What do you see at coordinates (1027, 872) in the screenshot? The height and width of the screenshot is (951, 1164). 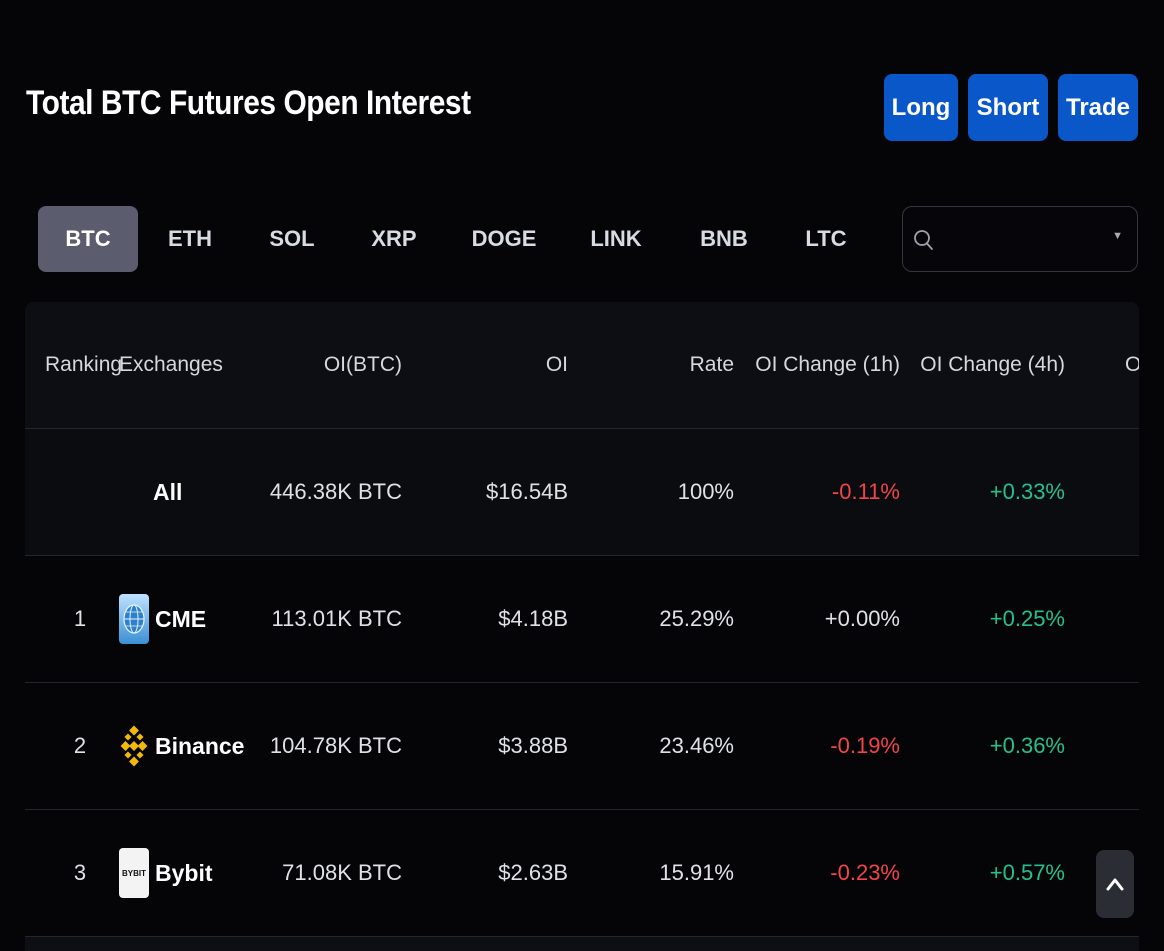 I see `row-oi-change-4h: +0.57%` at bounding box center [1027, 872].